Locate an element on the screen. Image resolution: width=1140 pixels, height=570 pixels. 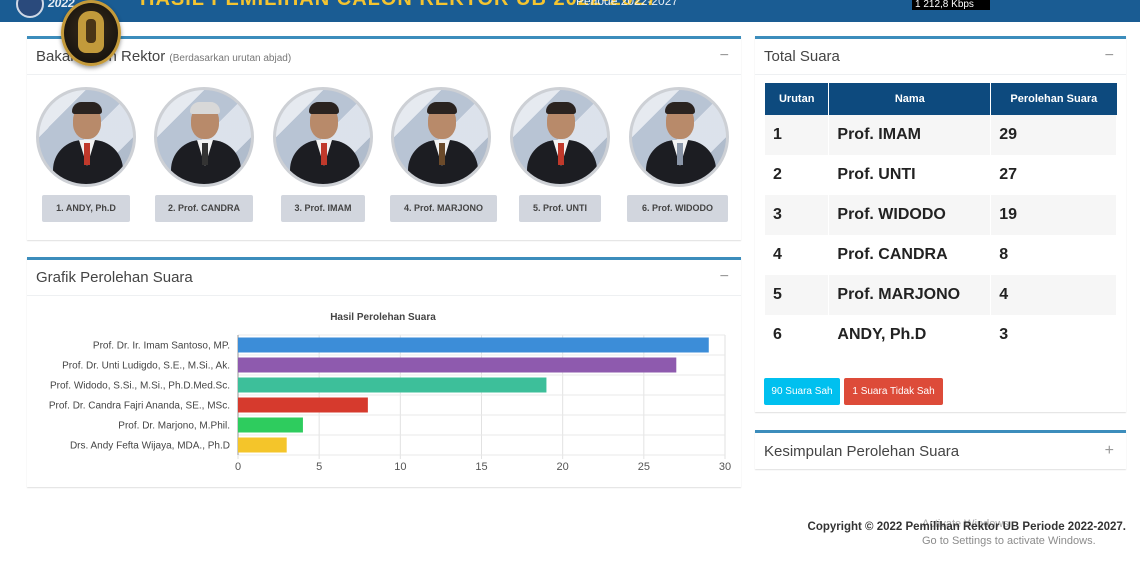
name-cell: Prof. MARJONO is located at coordinates (910, 295).